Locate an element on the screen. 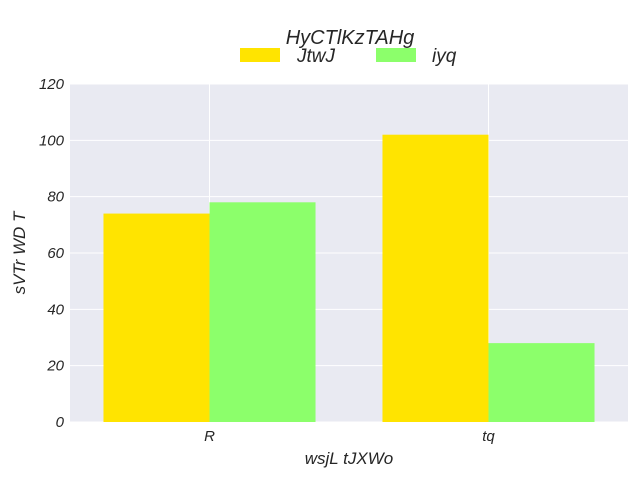 The height and width of the screenshot is (480, 640). legend-label-iyq: iyq is located at coordinates (444, 56).